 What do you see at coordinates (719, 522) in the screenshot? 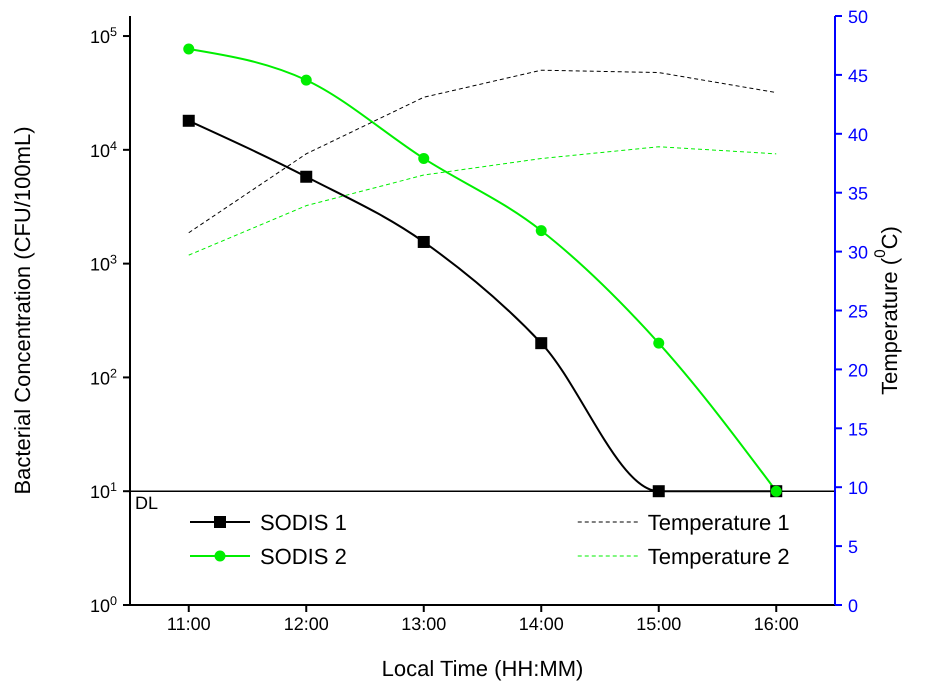
I see `legend-label: Temperature 1` at bounding box center [719, 522].